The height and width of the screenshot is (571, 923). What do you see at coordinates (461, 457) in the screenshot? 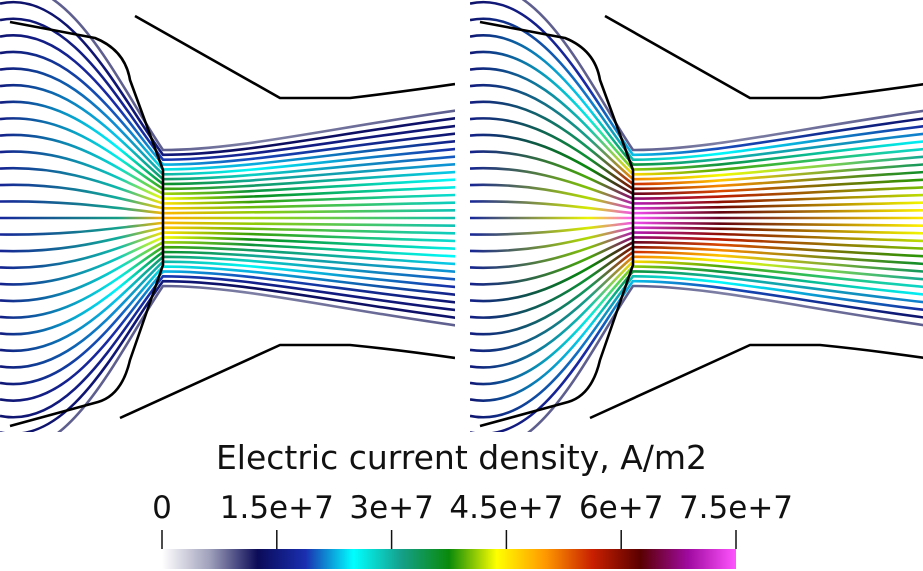
I see `legend-title: Electric current density, A/m2` at bounding box center [461, 457].